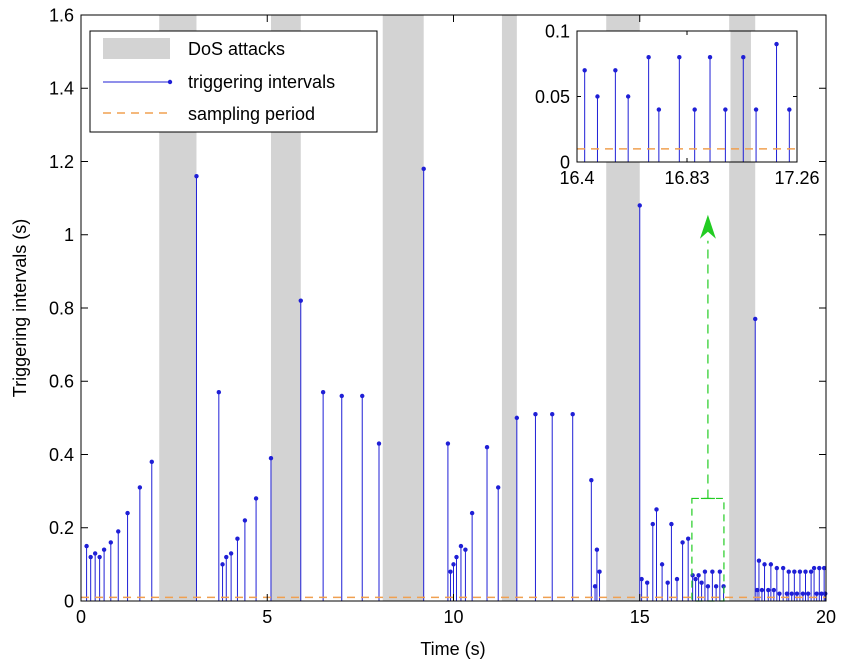 The height and width of the screenshot is (669, 845). Describe the element at coordinates (826, 617) in the screenshot. I see `x-tick-label-4: 20` at that location.